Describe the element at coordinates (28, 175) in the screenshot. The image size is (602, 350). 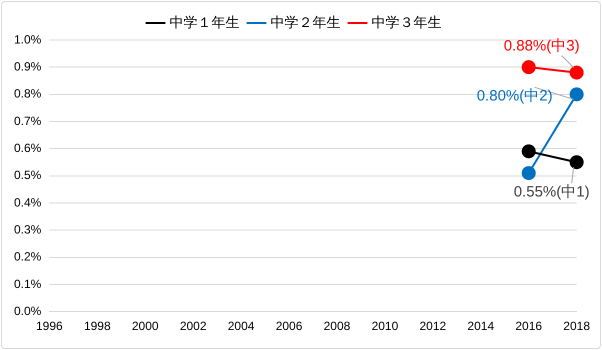
I see `y-tick-label: 0.5%` at that location.